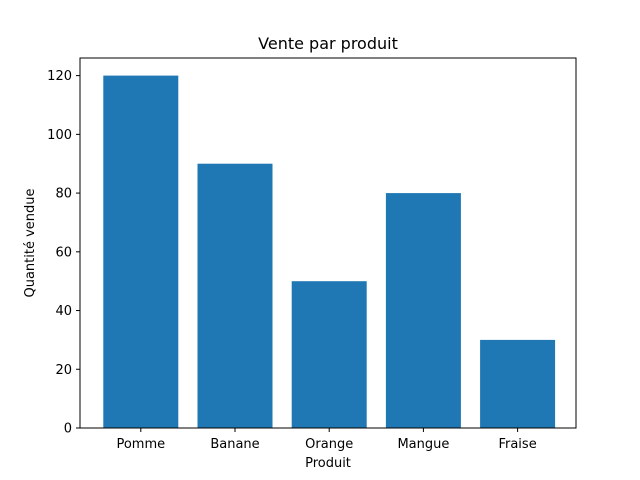 The height and width of the screenshot is (480, 640). I want to click on bar-banane, so click(235, 295).